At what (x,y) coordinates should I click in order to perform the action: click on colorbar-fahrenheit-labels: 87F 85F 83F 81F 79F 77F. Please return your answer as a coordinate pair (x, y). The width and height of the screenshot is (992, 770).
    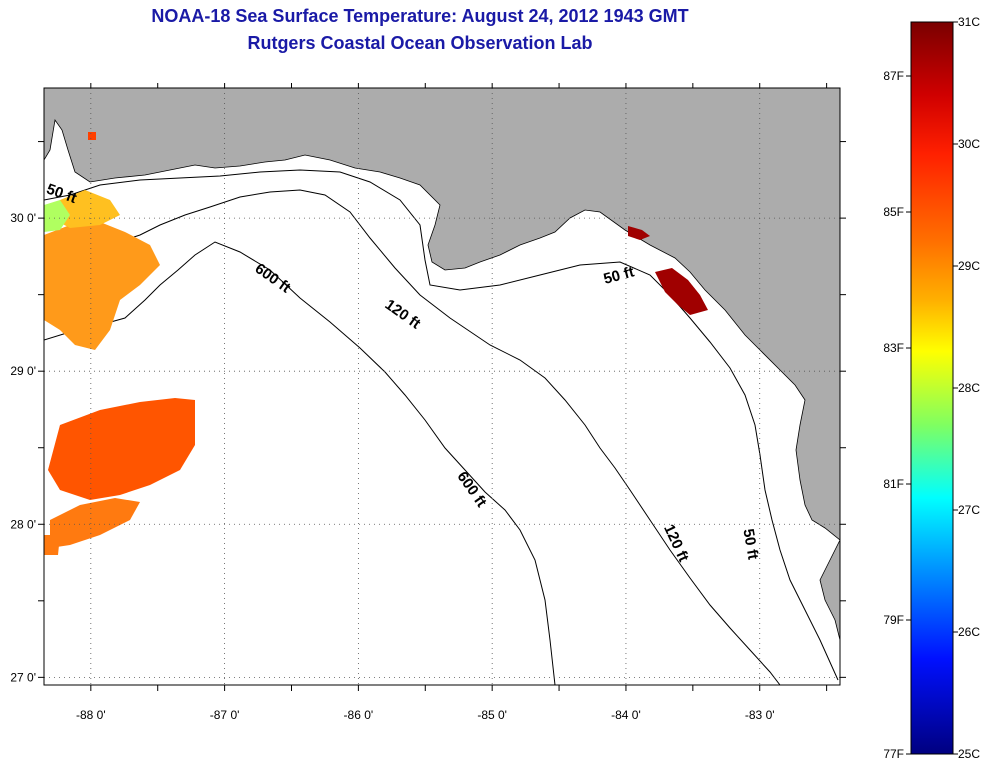
    Looking at the image, I should click on (897, 415).